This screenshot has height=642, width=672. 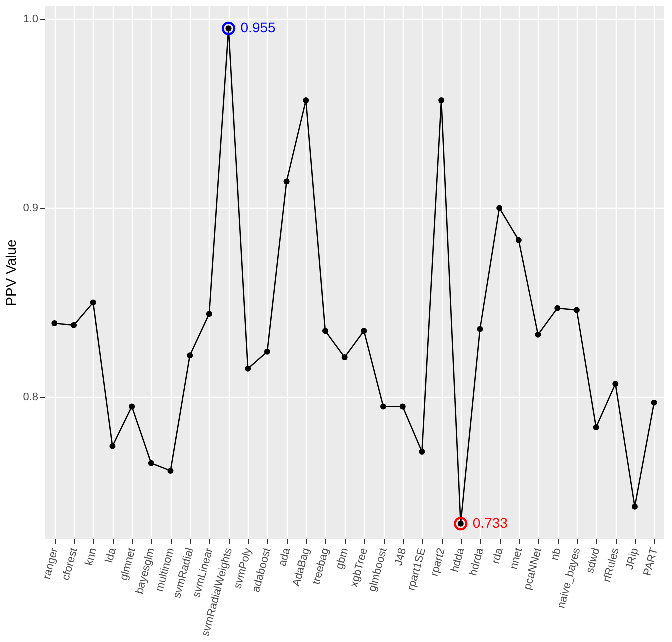 What do you see at coordinates (30, 208) in the screenshot?
I see `y-tick-label: 0.9` at bounding box center [30, 208].